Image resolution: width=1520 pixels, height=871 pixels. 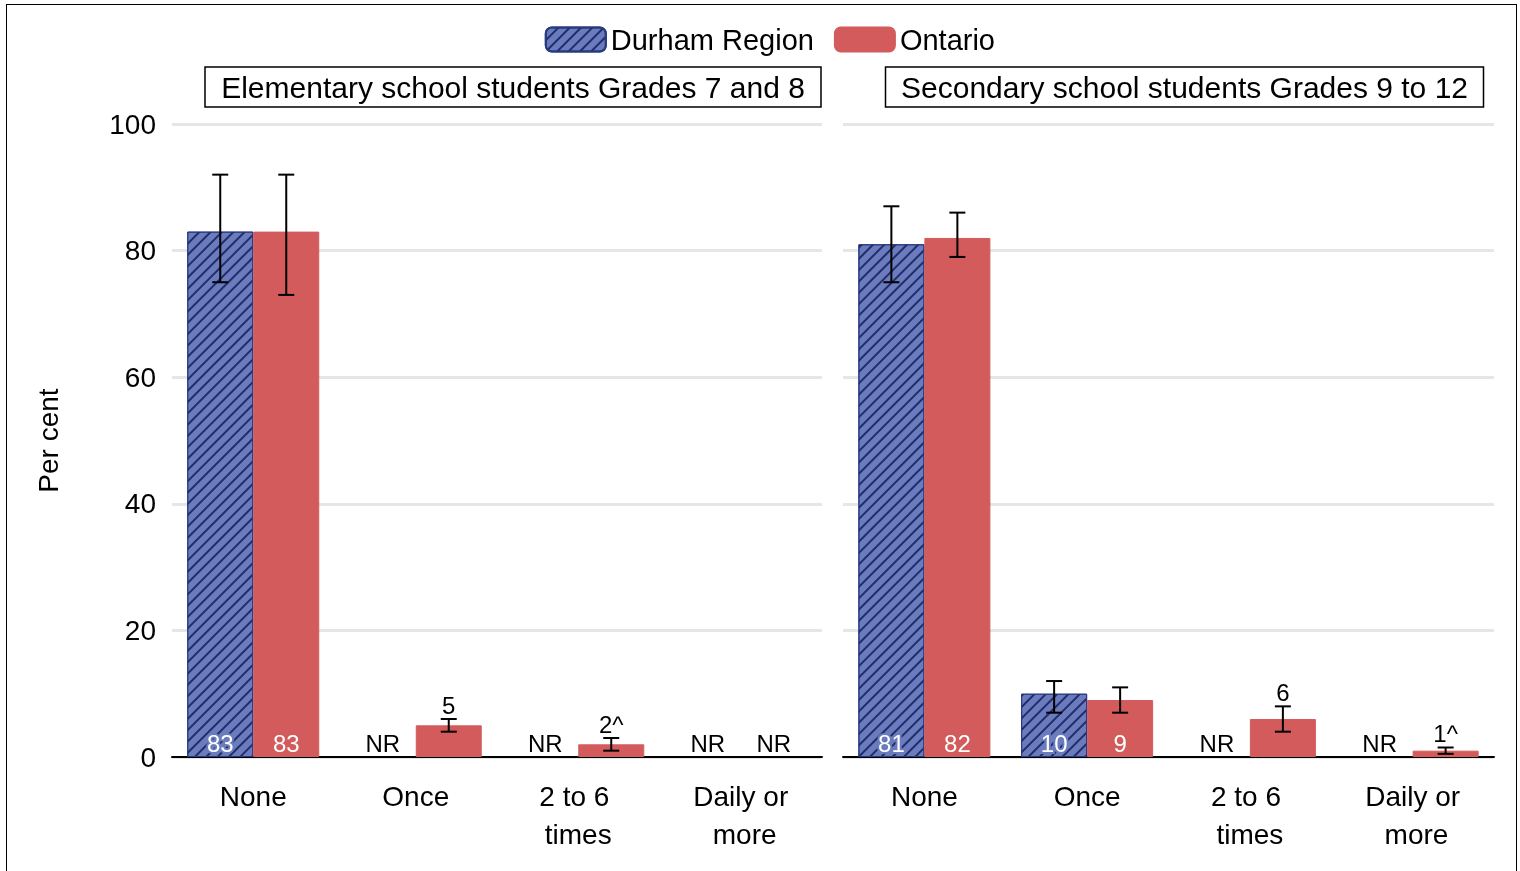 I want to click on y-axis-title: Per cent, so click(x=48, y=440).